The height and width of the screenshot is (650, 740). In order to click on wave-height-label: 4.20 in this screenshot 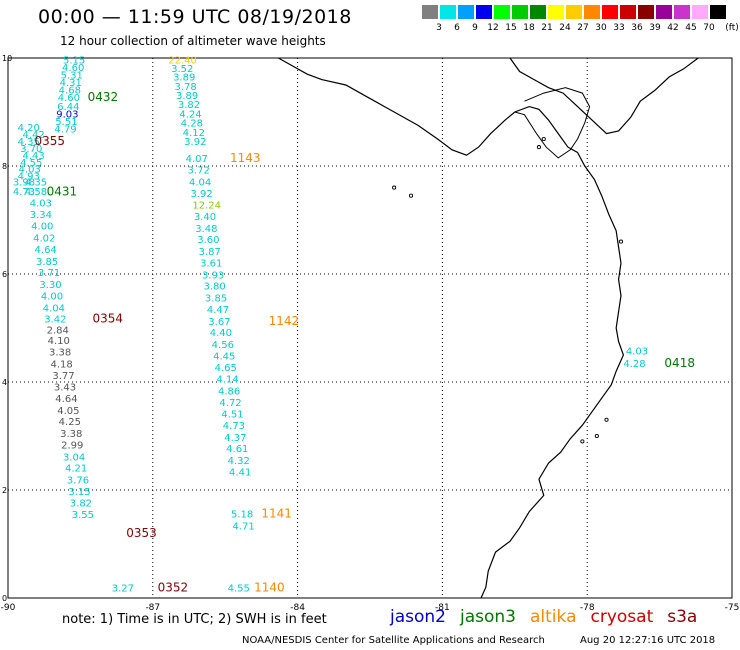, I will do `click(29, 128)`.